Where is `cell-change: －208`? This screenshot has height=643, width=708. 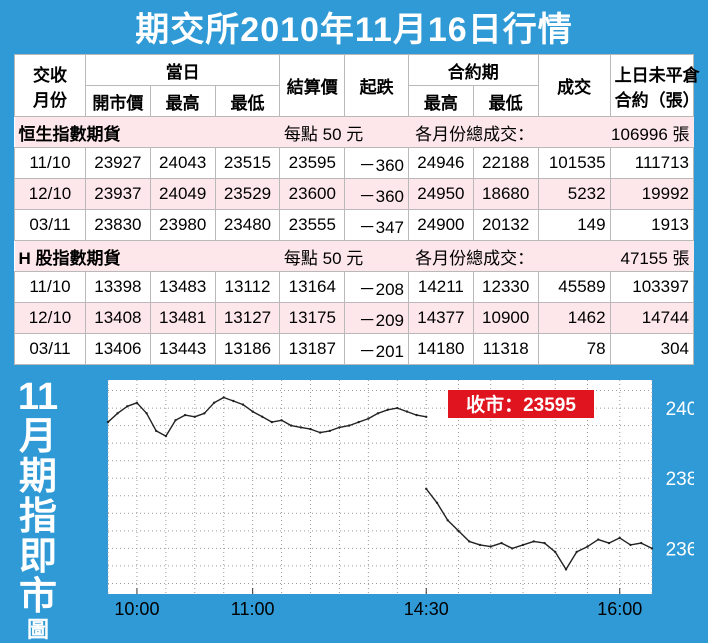
cell-change: －208 is located at coordinates (376, 287).